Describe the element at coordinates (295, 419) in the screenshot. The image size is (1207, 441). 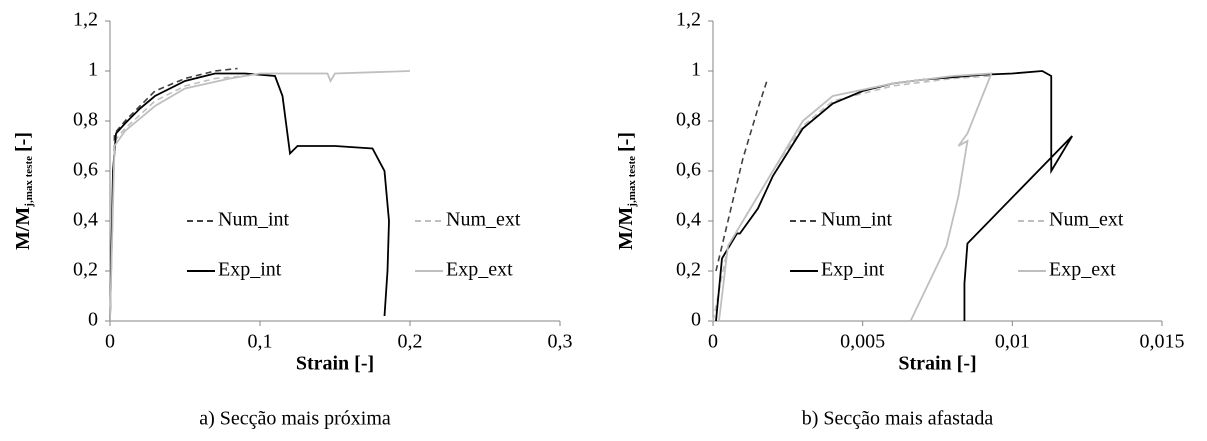
I see `caption: a) Secção mais próxima` at that location.